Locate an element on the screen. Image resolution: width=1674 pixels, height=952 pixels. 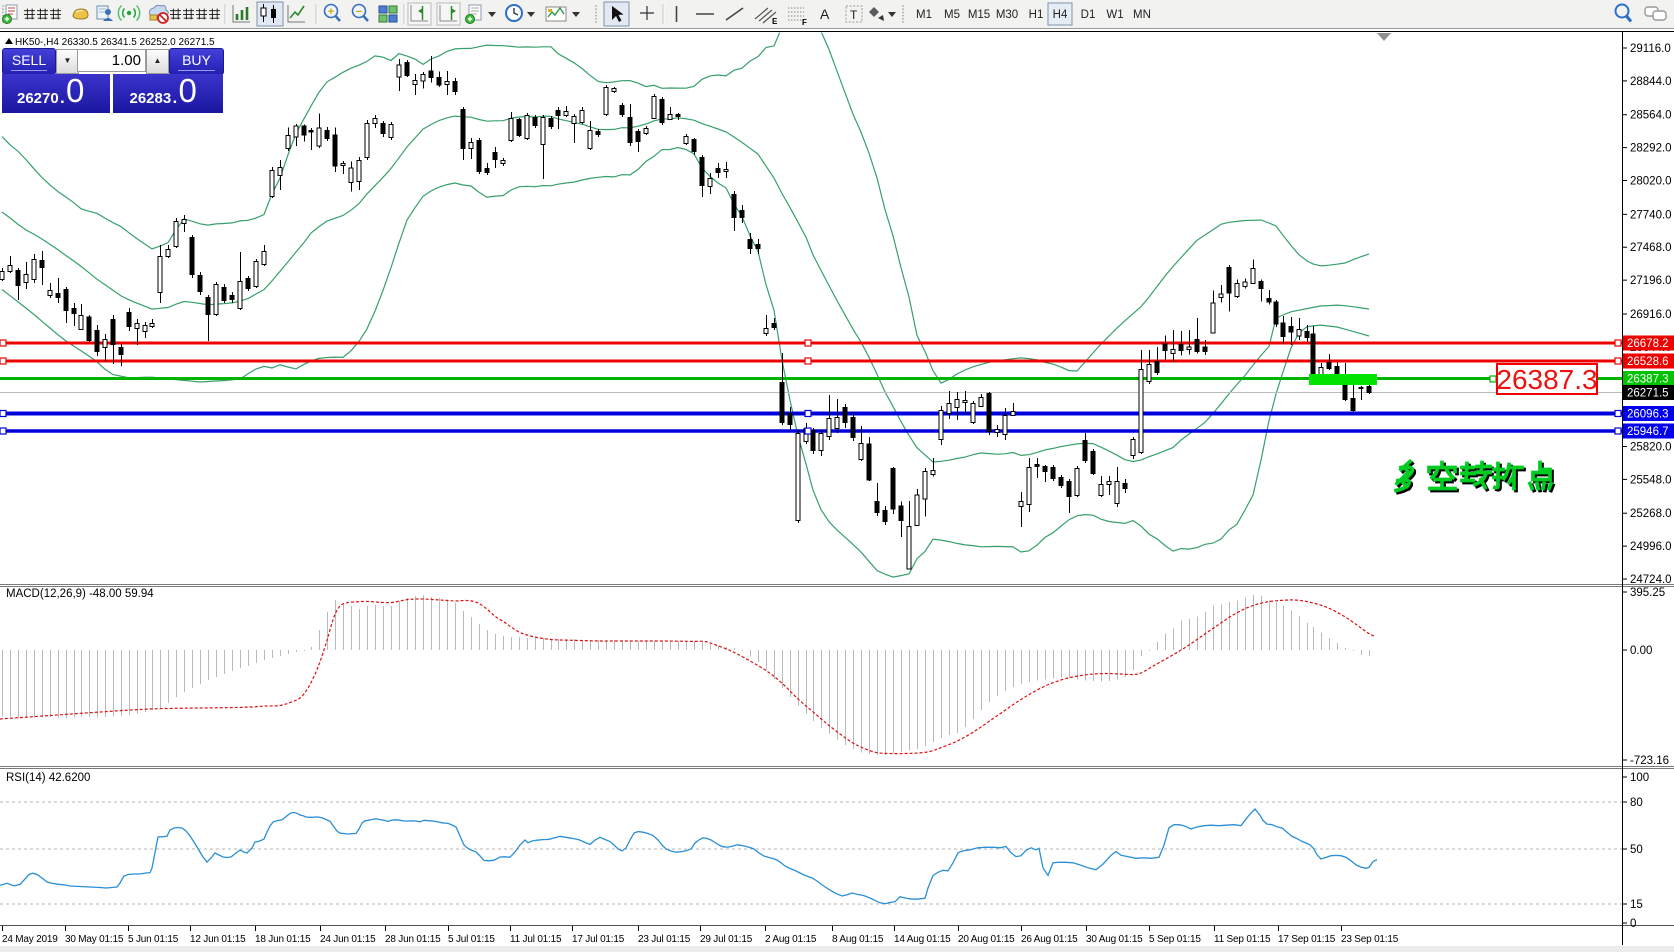
svg-text: 17 Sep 01:15 is located at coordinates (1307, 939).